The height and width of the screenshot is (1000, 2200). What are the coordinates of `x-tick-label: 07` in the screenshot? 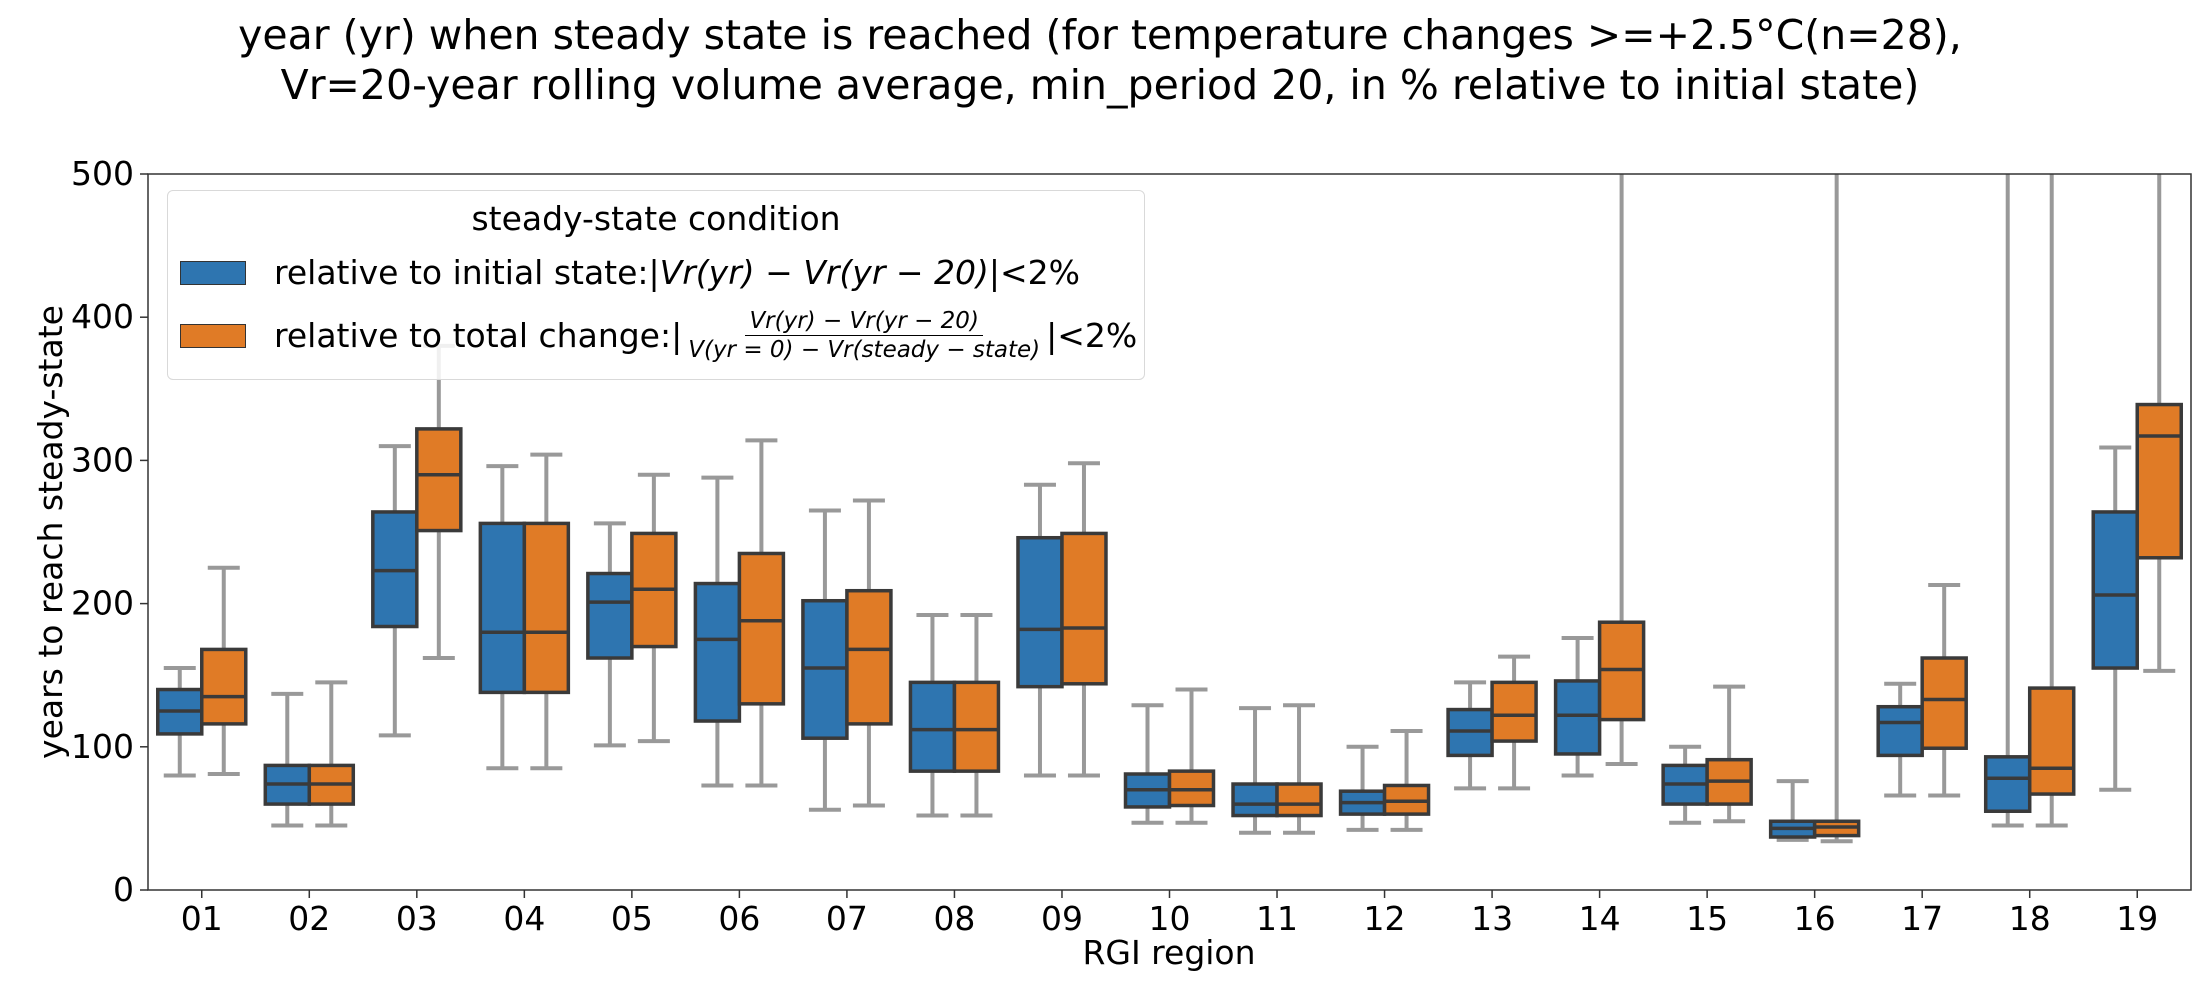 It's located at (847, 918).